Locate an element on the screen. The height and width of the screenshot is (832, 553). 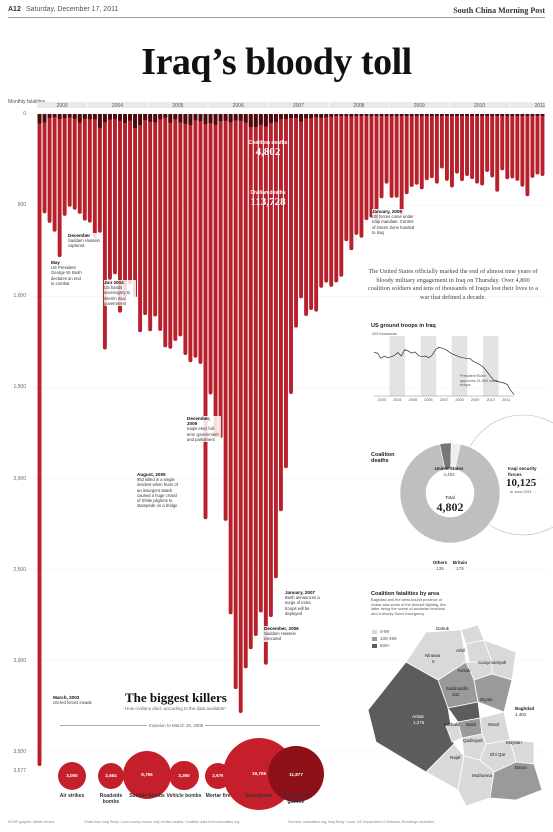
donut-us-label: United States is located at coordinates (449, 468).